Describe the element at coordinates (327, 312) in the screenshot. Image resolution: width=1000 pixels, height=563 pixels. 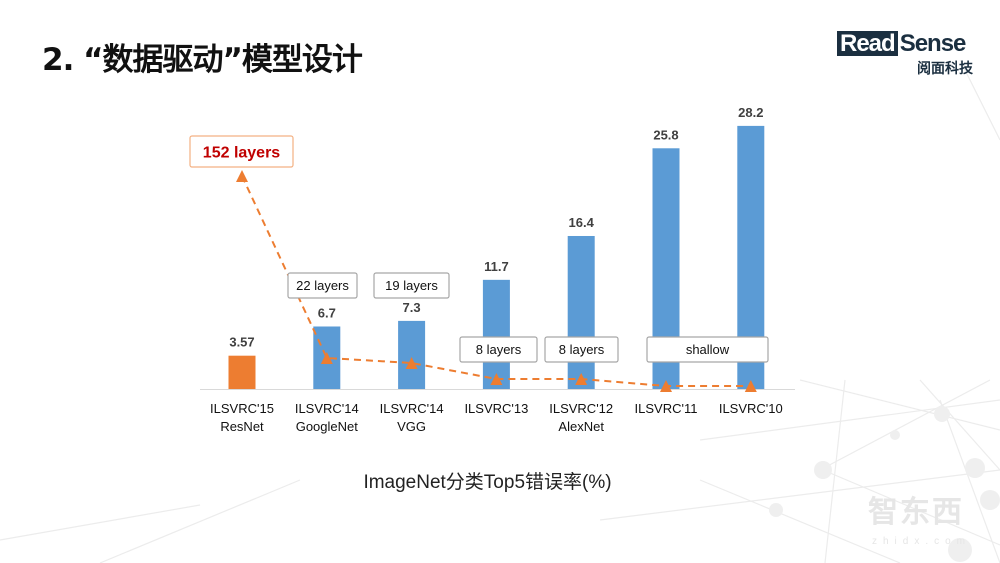
I see `bar-value-label: 6.7` at that location.